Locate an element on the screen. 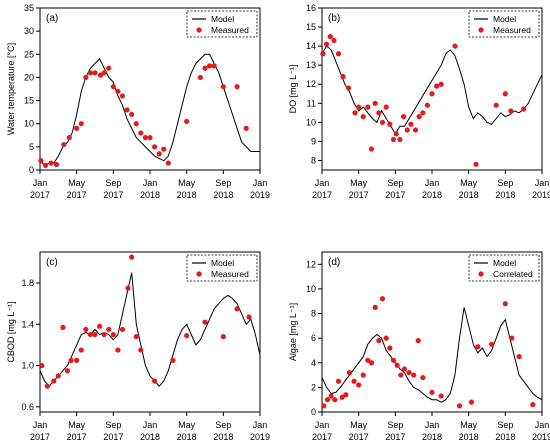 This screenshot has width=550, height=448. y-axis-title: Water temperature [°C] is located at coordinates (11, 89).